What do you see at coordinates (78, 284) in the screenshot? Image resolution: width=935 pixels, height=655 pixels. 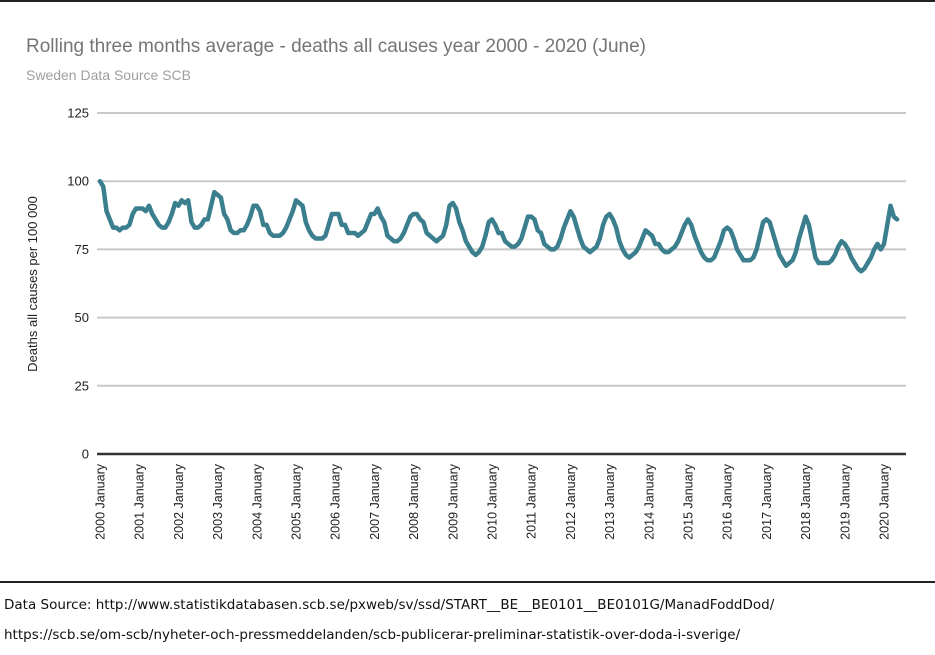 I see `y-tick-labels: 0 25 50 75 100 125` at bounding box center [78, 284].